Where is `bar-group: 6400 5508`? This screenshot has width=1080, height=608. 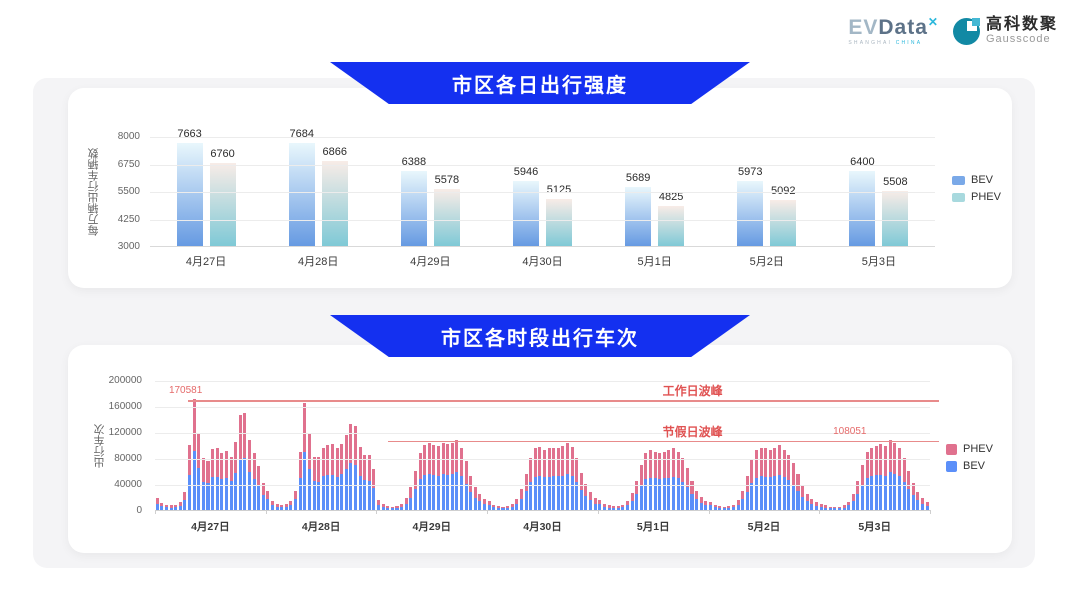 bar-group: 6400 5508 is located at coordinates (879, 191).